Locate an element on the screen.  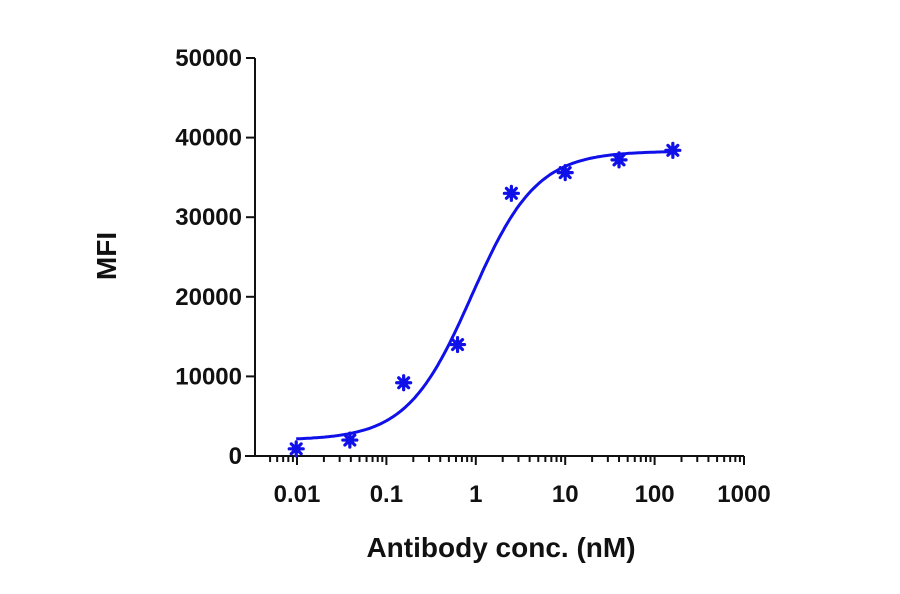
x-tick-label: 1 is located at coordinates (475, 494).